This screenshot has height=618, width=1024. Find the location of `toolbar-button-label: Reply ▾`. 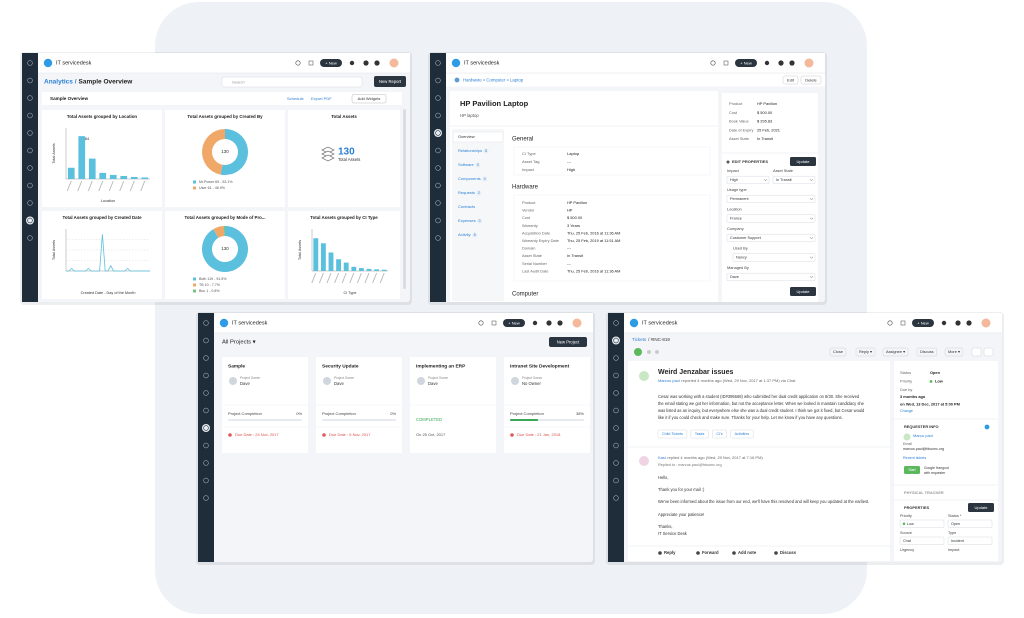

toolbar-button-label: Reply ▾ is located at coordinates (865, 351).